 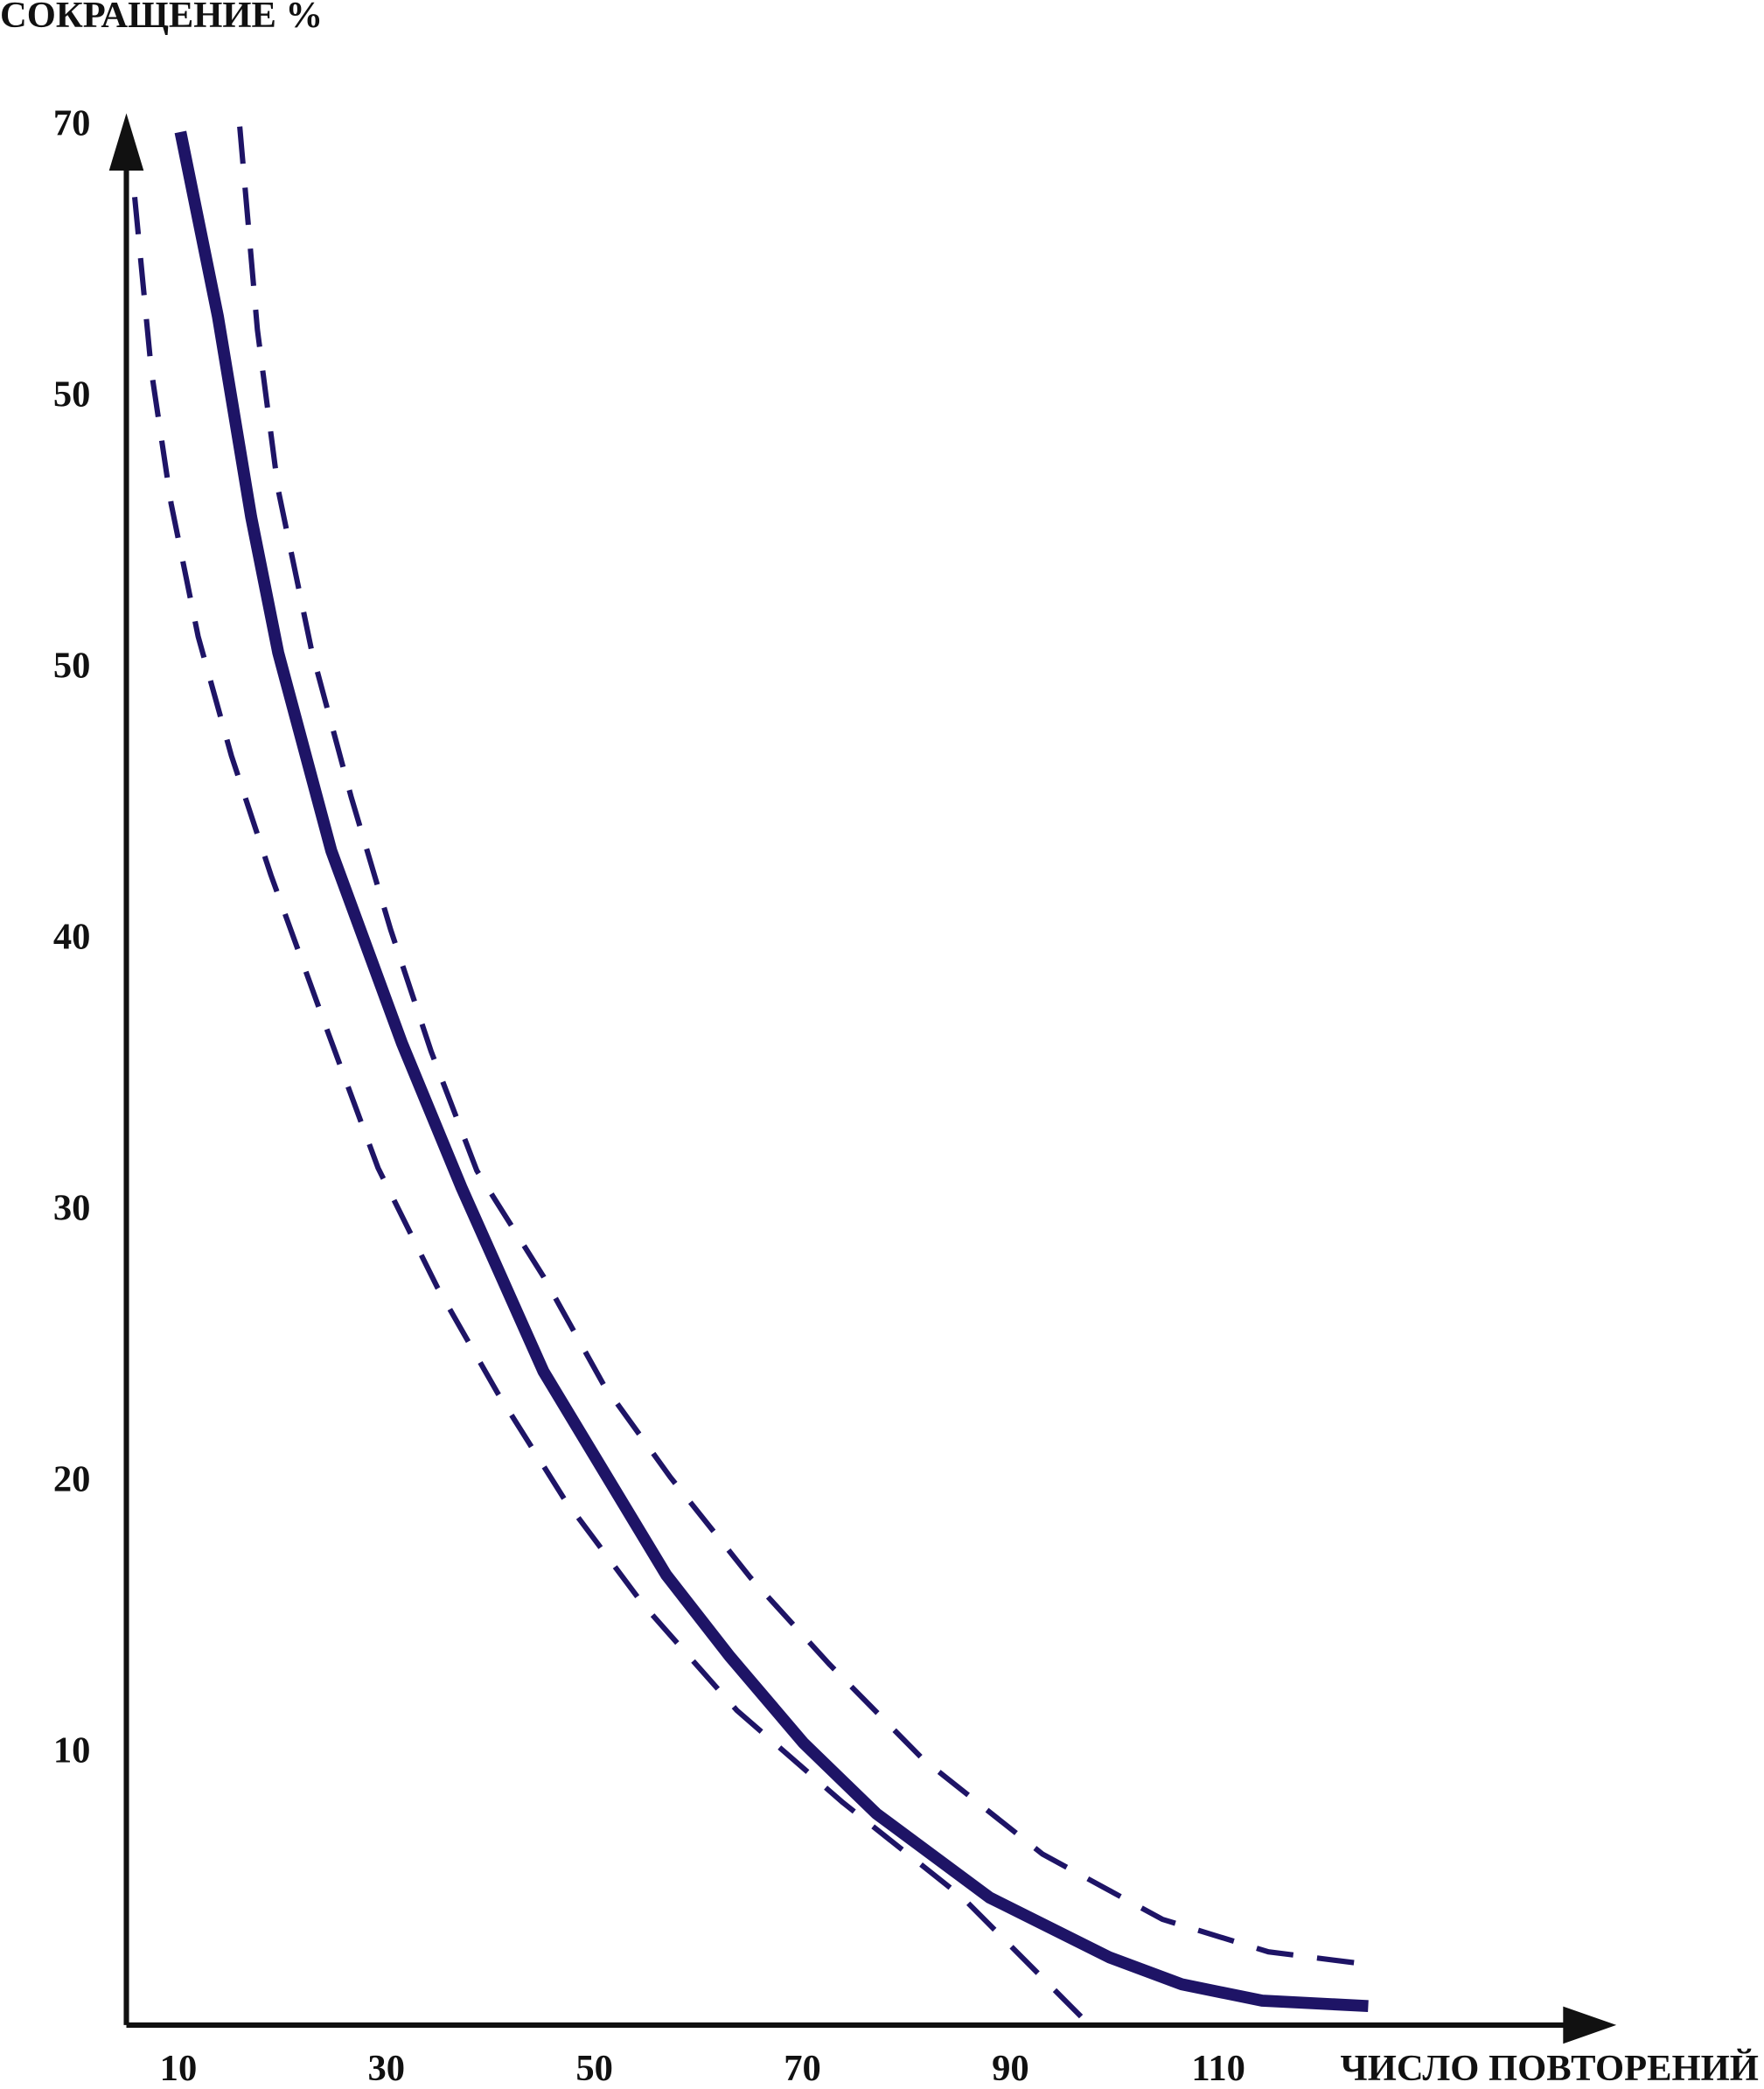 I want to click on x-tick-label: 50, so click(x=594, y=2068).